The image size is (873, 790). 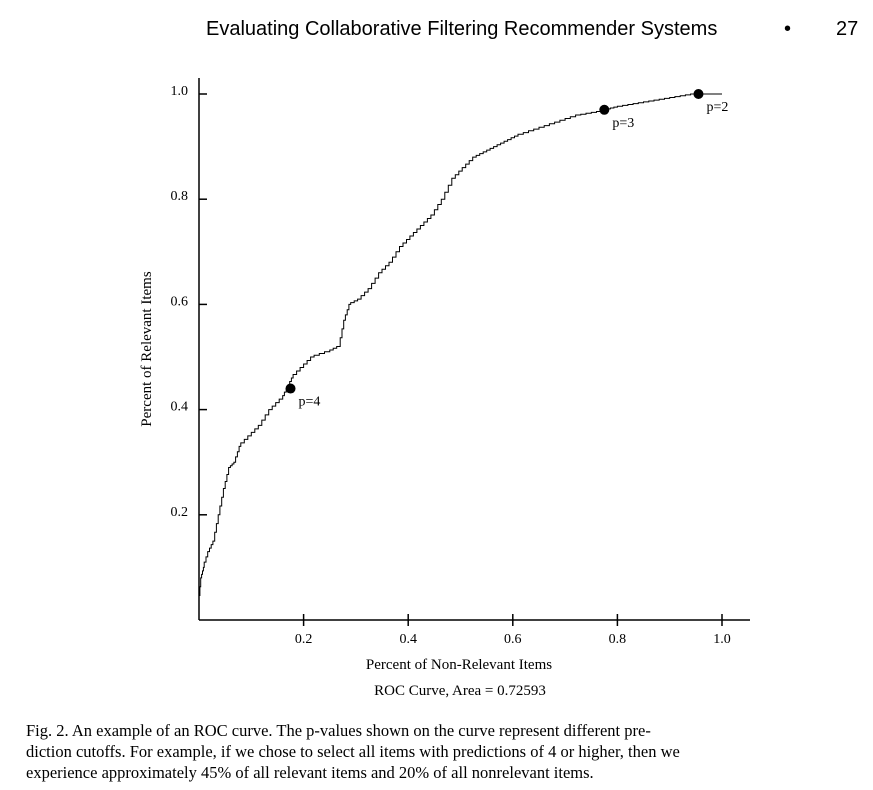 What do you see at coordinates (408, 639) in the screenshot?
I see `x-tick-label: 0.4` at bounding box center [408, 639].